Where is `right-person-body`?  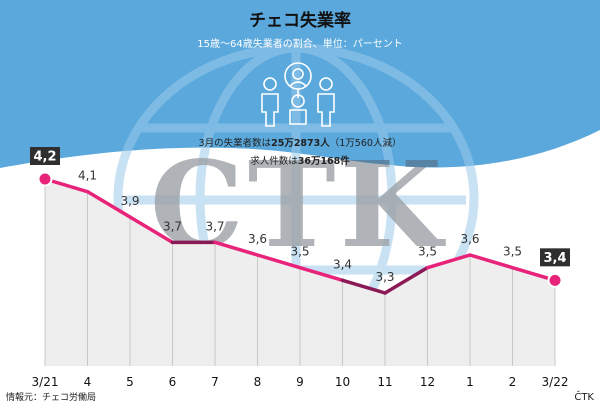
right-person-body is located at coordinates (326, 110).